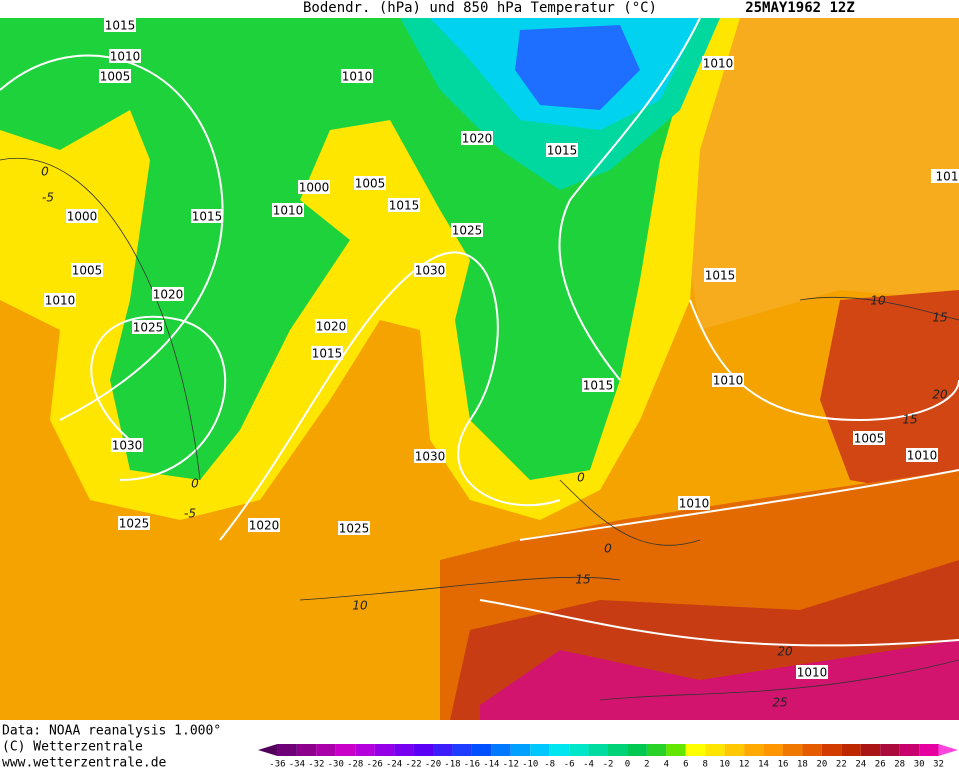 The width and height of the screenshot is (959, 770). Describe the element at coordinates (744, 765) in the screenshot. I see `colorbar-label: 12` at that location.